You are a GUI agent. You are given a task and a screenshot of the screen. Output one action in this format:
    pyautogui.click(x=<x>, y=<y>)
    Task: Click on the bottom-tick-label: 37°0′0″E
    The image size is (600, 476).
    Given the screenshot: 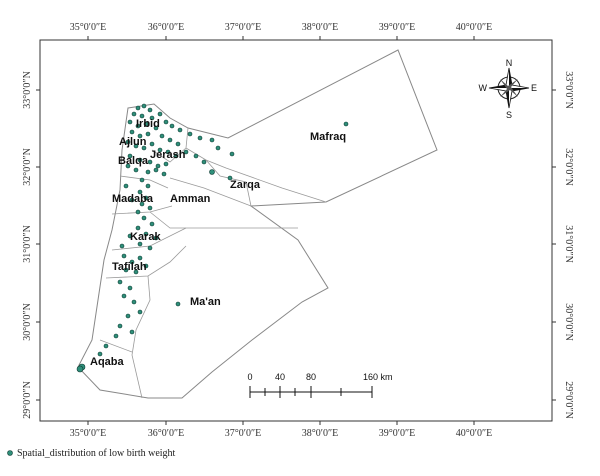 What is the action you would take?
    pyautogui.click(x=243, y=433)
    